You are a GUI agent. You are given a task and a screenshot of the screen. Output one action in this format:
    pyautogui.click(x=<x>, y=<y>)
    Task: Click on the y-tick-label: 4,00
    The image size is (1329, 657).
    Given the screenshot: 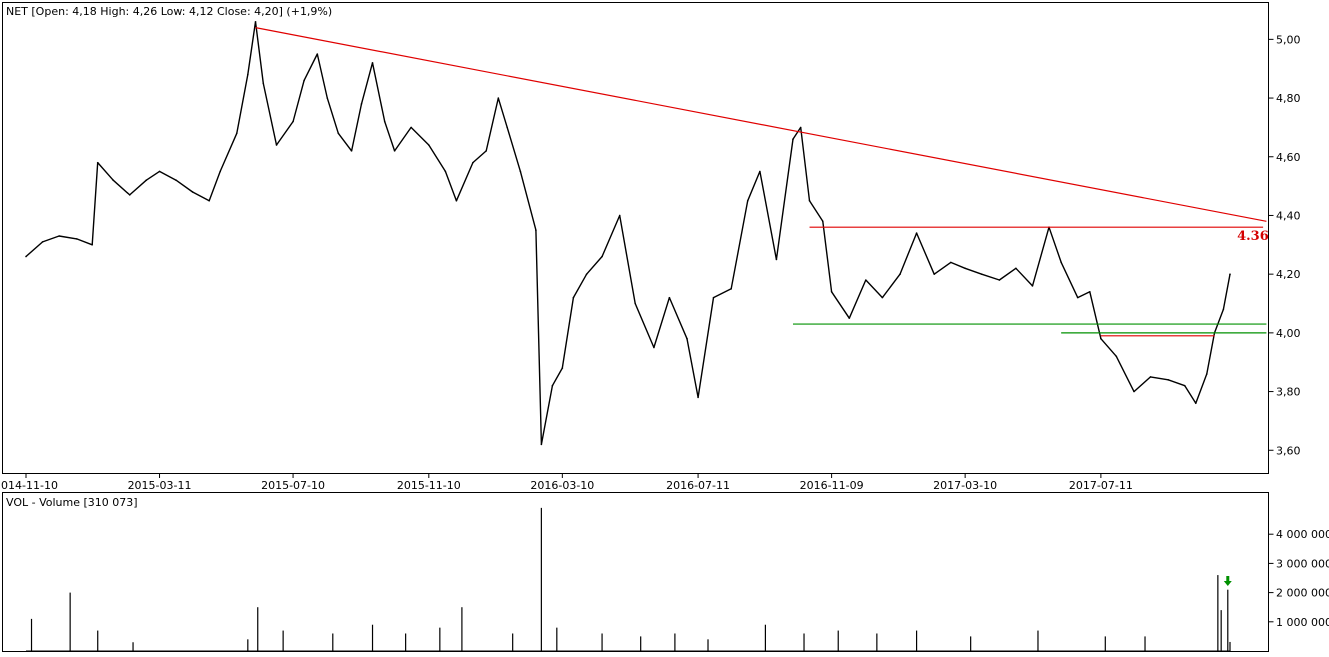 What is the action you would take?
    pyautogui.click(x=1288, y=333)
    